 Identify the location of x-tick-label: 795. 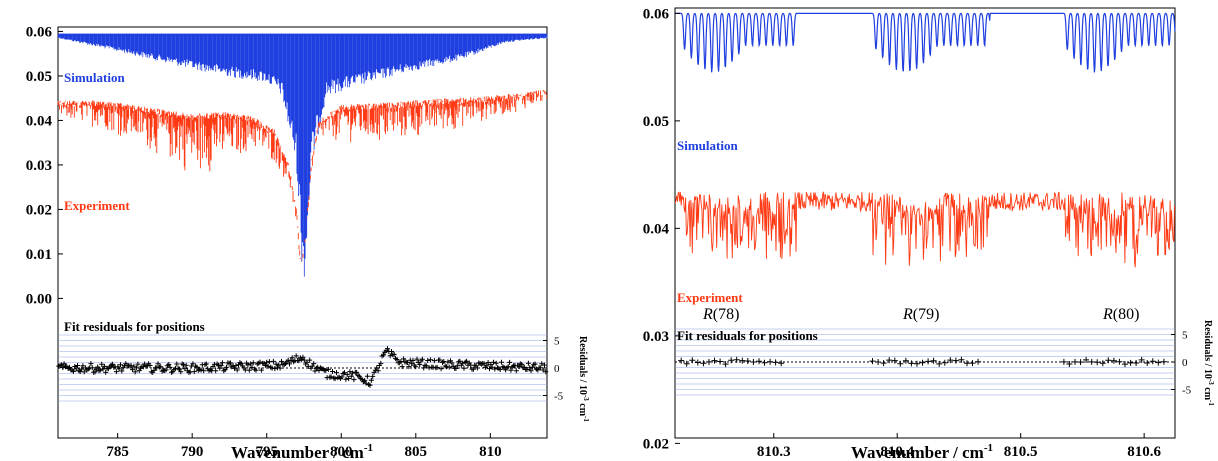
(266, 452).